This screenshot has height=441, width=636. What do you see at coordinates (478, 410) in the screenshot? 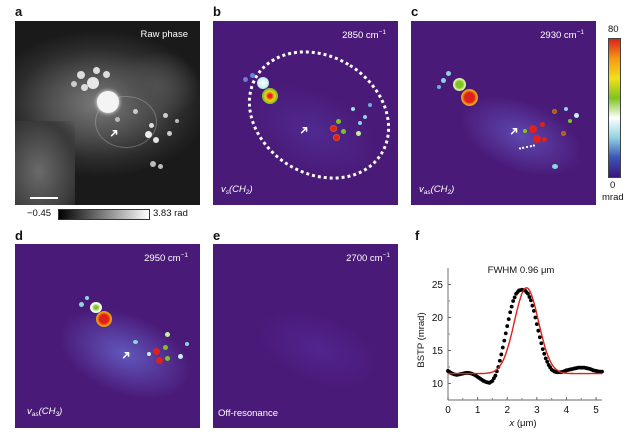
I see `x-tick-label: 1` at bounding box center [478, 410].